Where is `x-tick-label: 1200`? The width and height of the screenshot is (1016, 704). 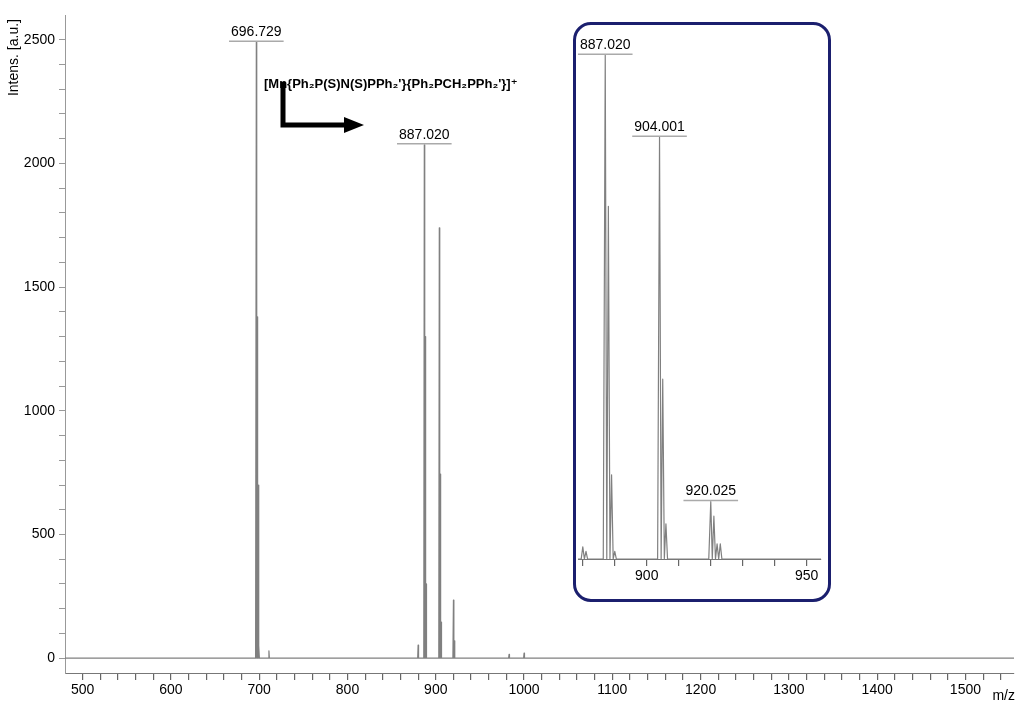 x-tick-label: 1200 is located at coordinates (701, 689).